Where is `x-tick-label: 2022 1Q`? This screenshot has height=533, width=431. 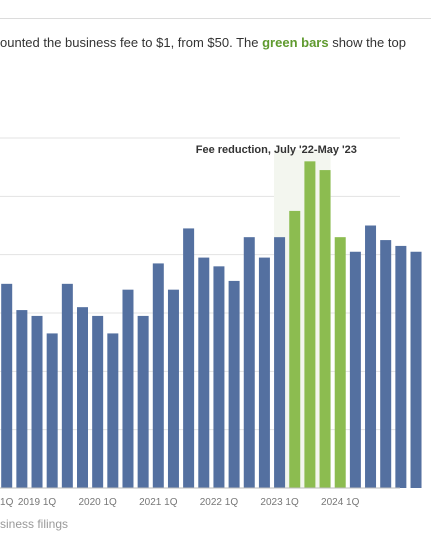 x-tick-label: 2022 1Q is located at coordinates (219, 502).